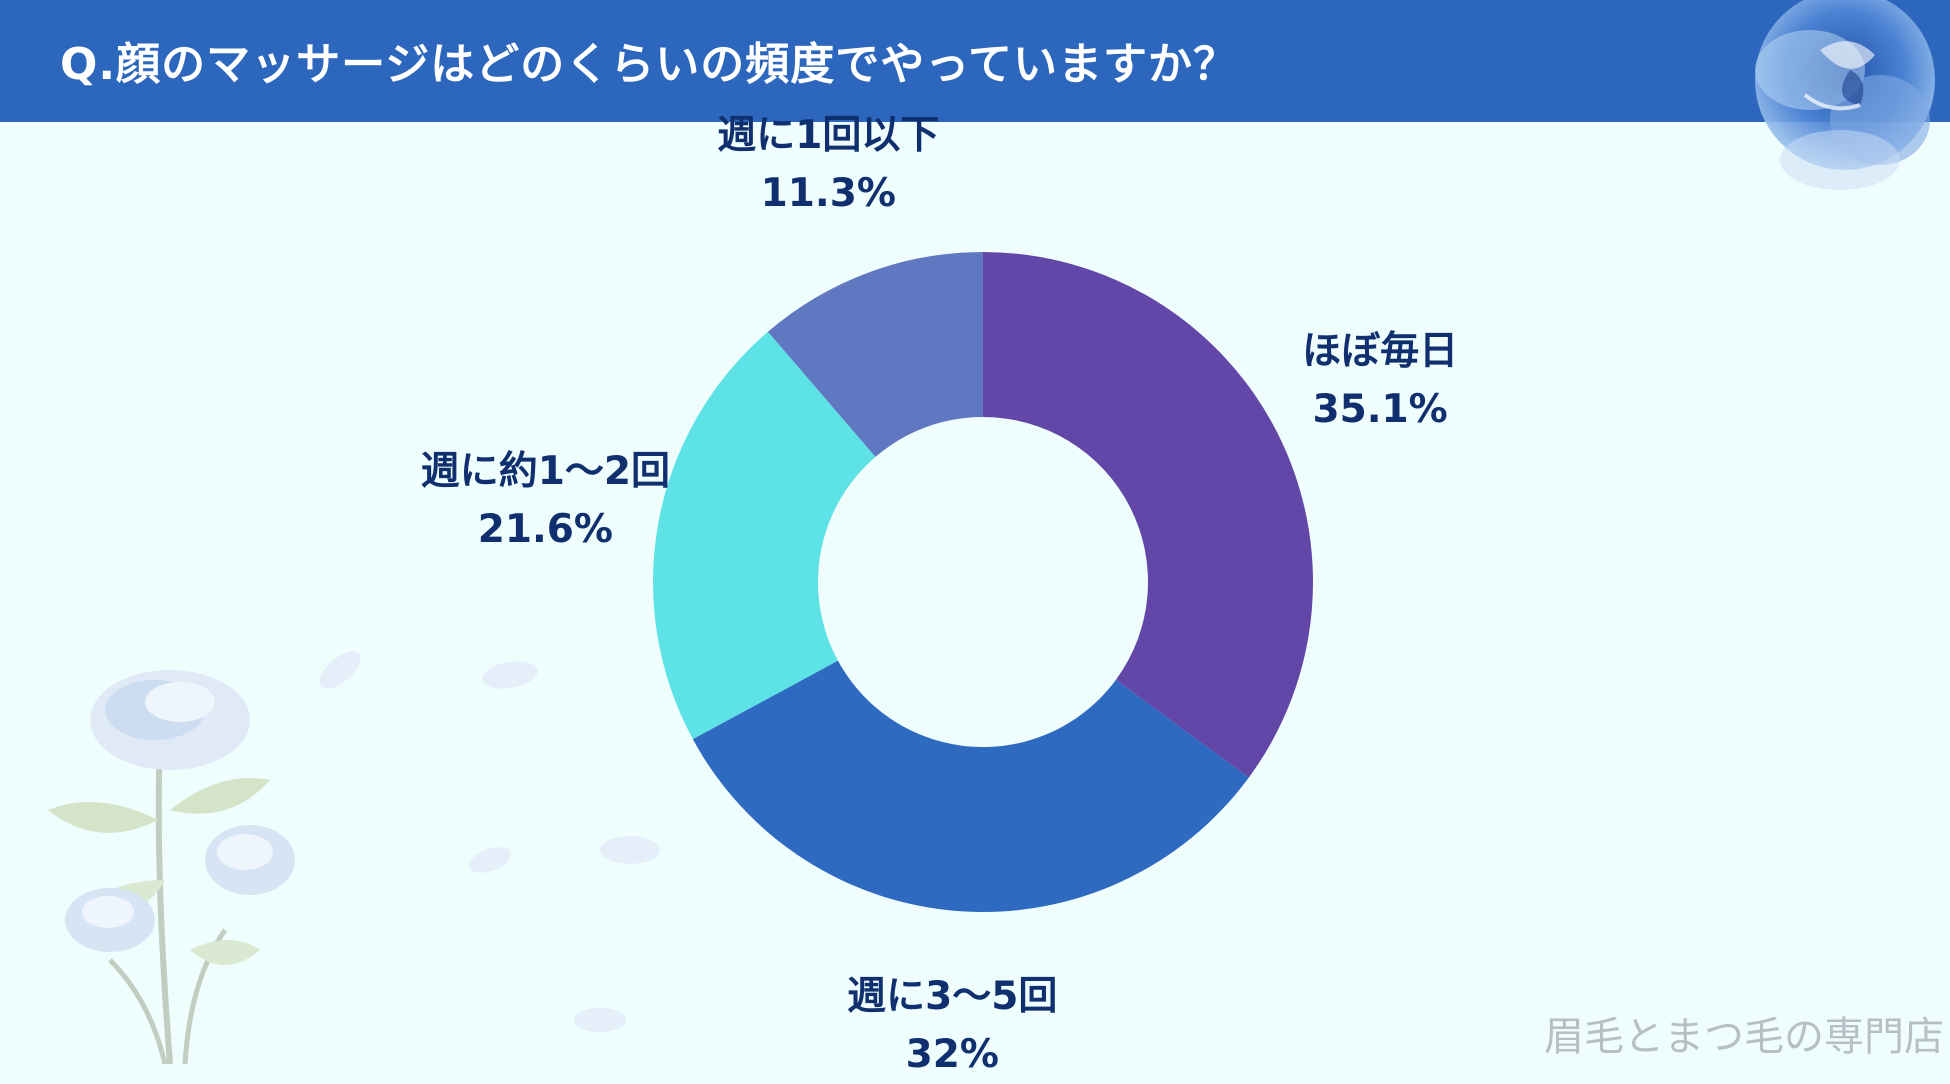 The height and width of the screenshot is (1084, 1950). Describe the element at coordinates (545, 472) in the screenshot. I see `slice-category: 週に約1～2回` at that location.